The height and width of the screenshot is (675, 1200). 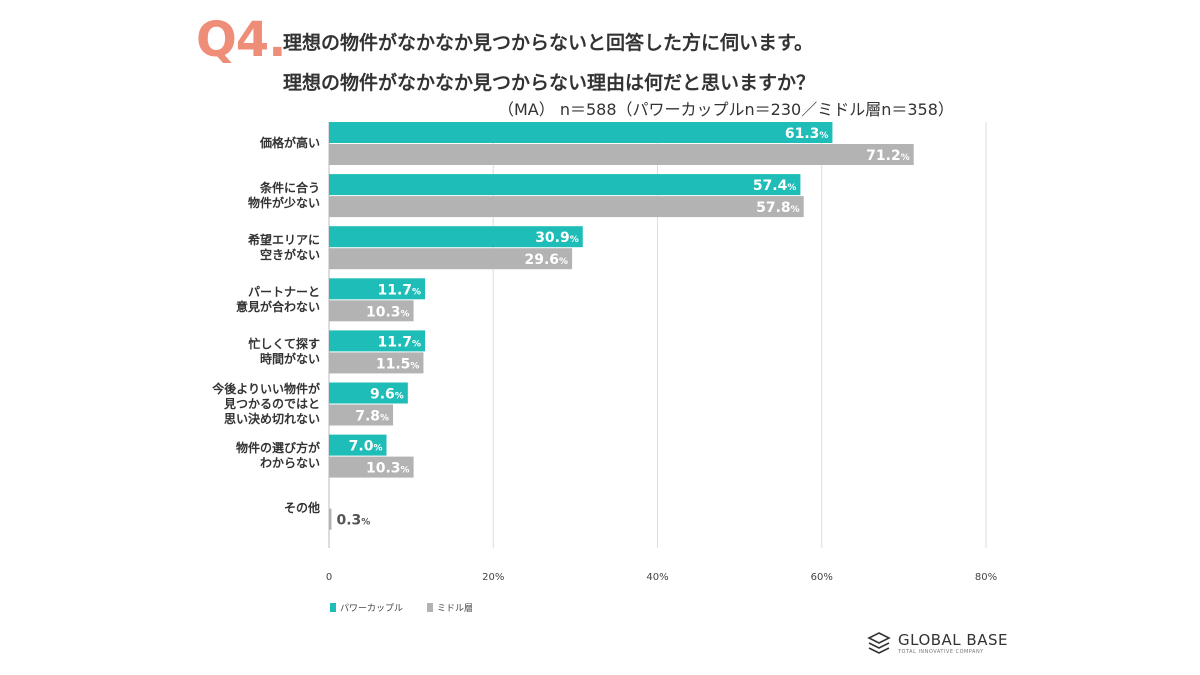 What do you see at coordinates (245, 352) in the screenshot?
I see `category-label: 忙しくて探す 時間がない` at bounding box center [245, 352].